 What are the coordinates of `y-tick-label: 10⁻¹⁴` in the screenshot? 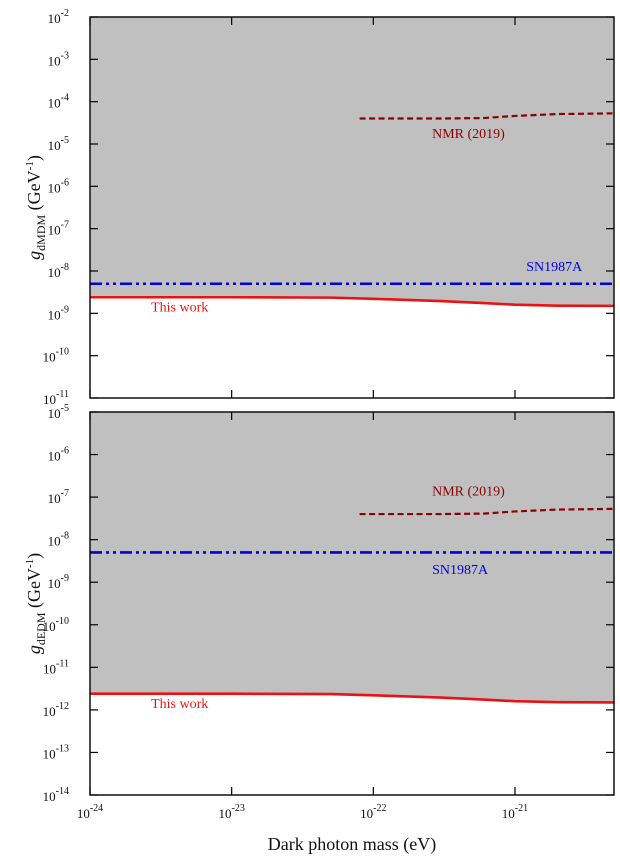 It's located at (56, 795).